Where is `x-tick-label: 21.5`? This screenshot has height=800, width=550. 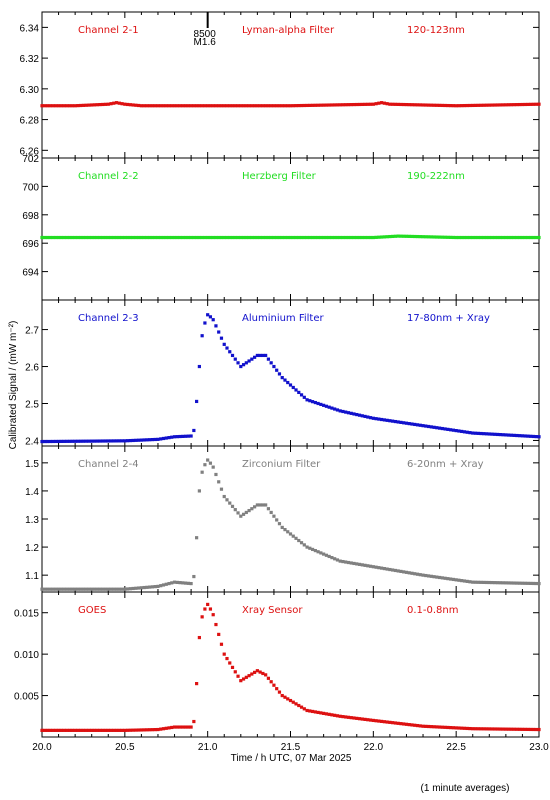
x-tick-label: 21.5 is located at coordinates (291, 747).